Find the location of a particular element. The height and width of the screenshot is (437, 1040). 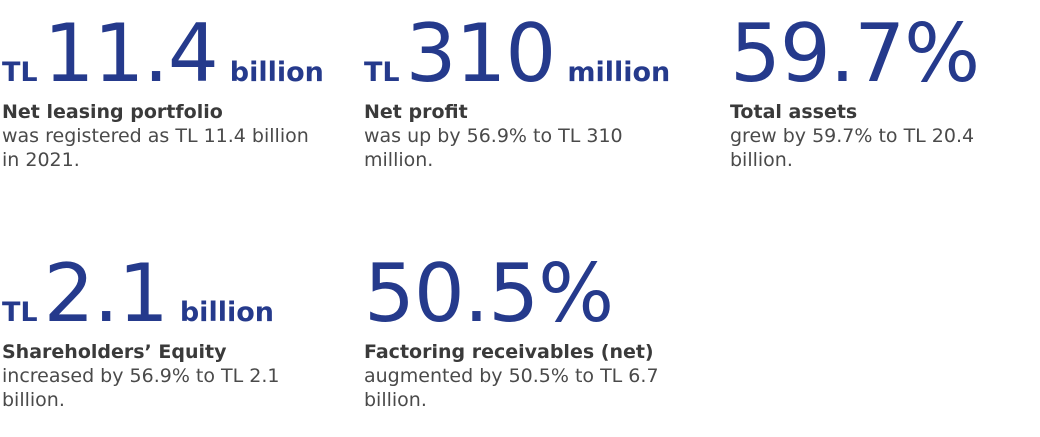

stat-figure: TL 11.4 billion is located at coordinates (167, 54).